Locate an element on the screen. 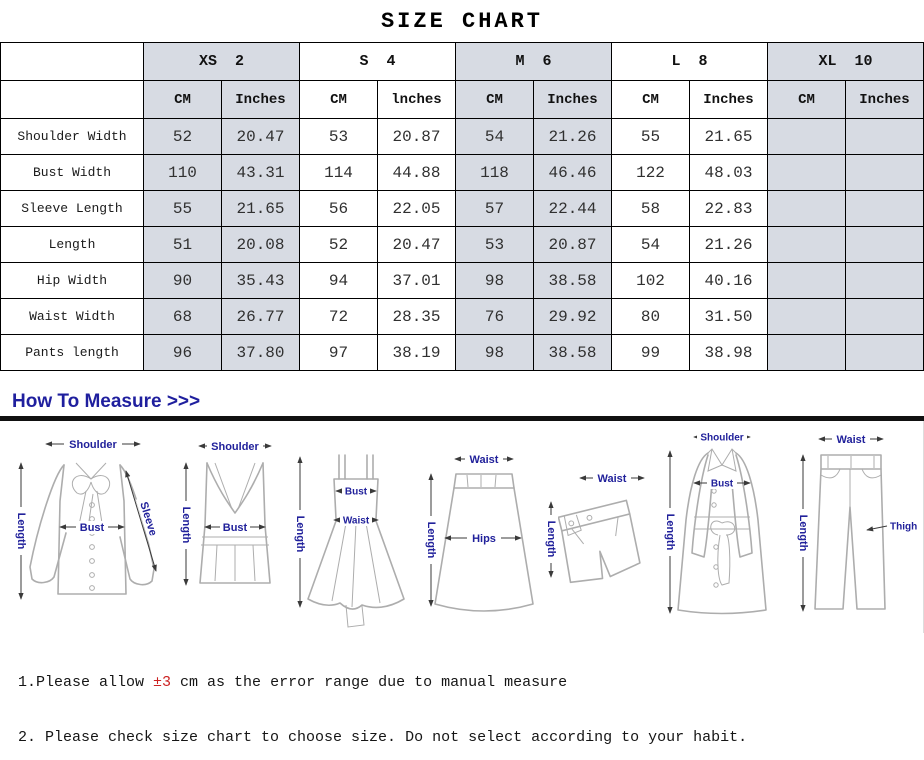  row-label: Pants length is located at coordinates (72, 352).